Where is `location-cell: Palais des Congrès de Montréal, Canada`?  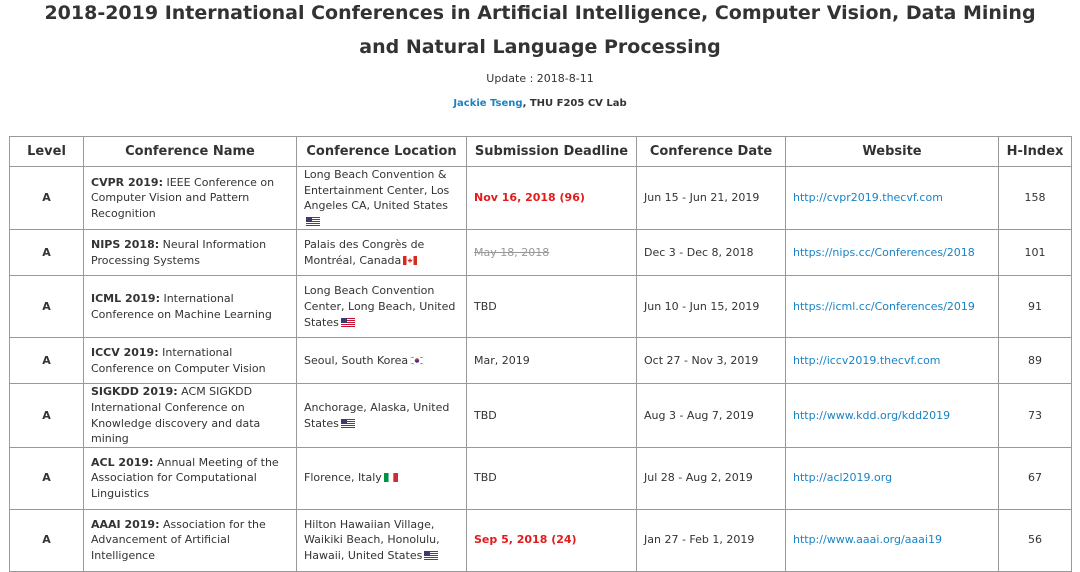 location-cell: Palais des Congrès de Montréal, Canada is located at coordinates (381, 253).